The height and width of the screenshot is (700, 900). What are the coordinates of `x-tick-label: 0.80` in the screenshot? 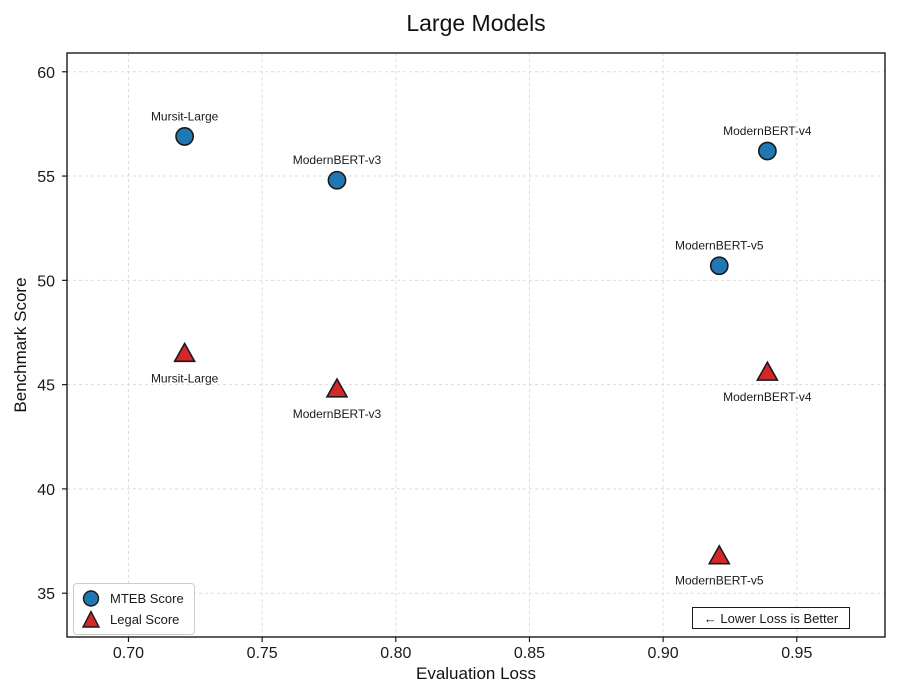 It's located at (395, 653).